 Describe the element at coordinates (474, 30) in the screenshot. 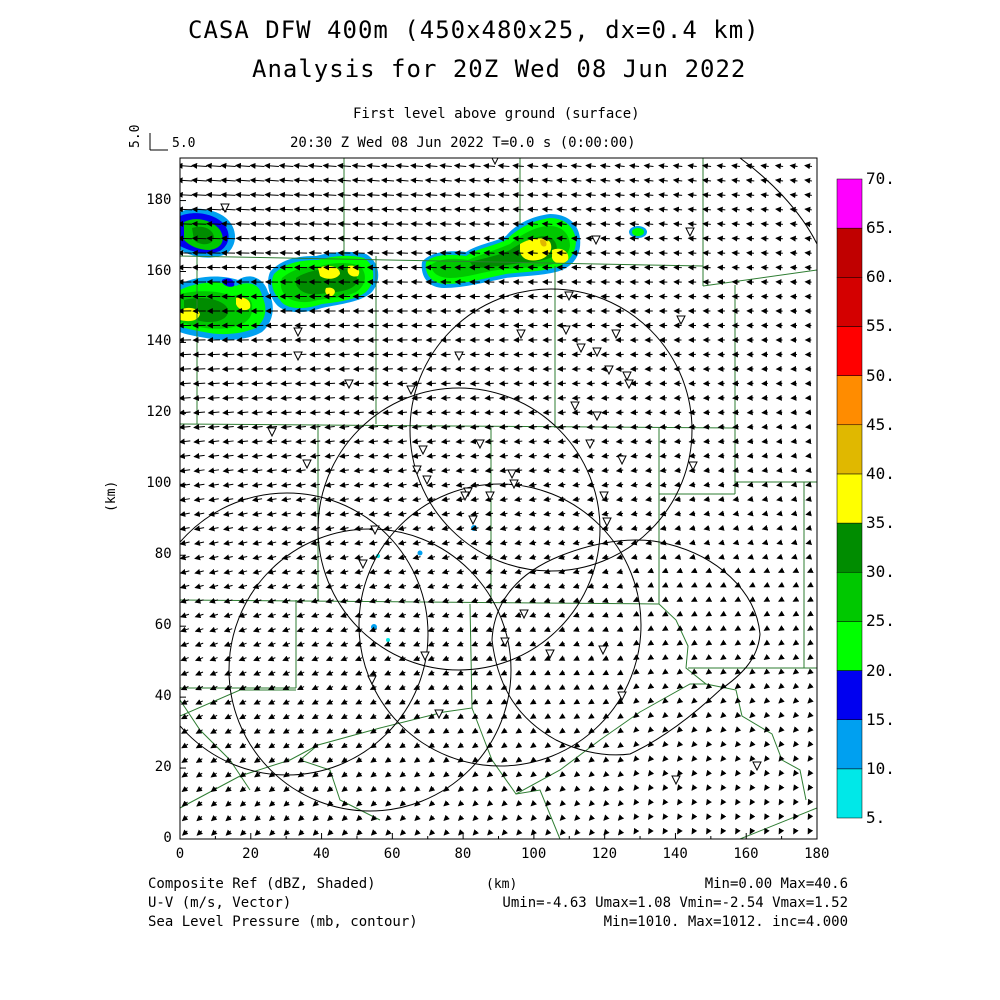

I see `title-line-1: CASA DFW 400m (450x480x25, dx=0.4 km)` at that location.